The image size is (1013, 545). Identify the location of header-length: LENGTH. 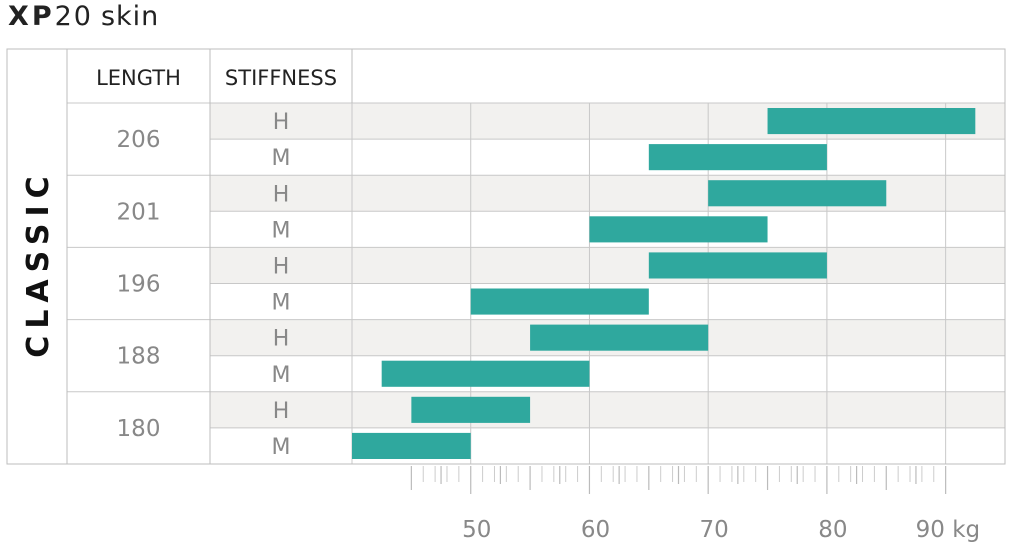
(138, 78).